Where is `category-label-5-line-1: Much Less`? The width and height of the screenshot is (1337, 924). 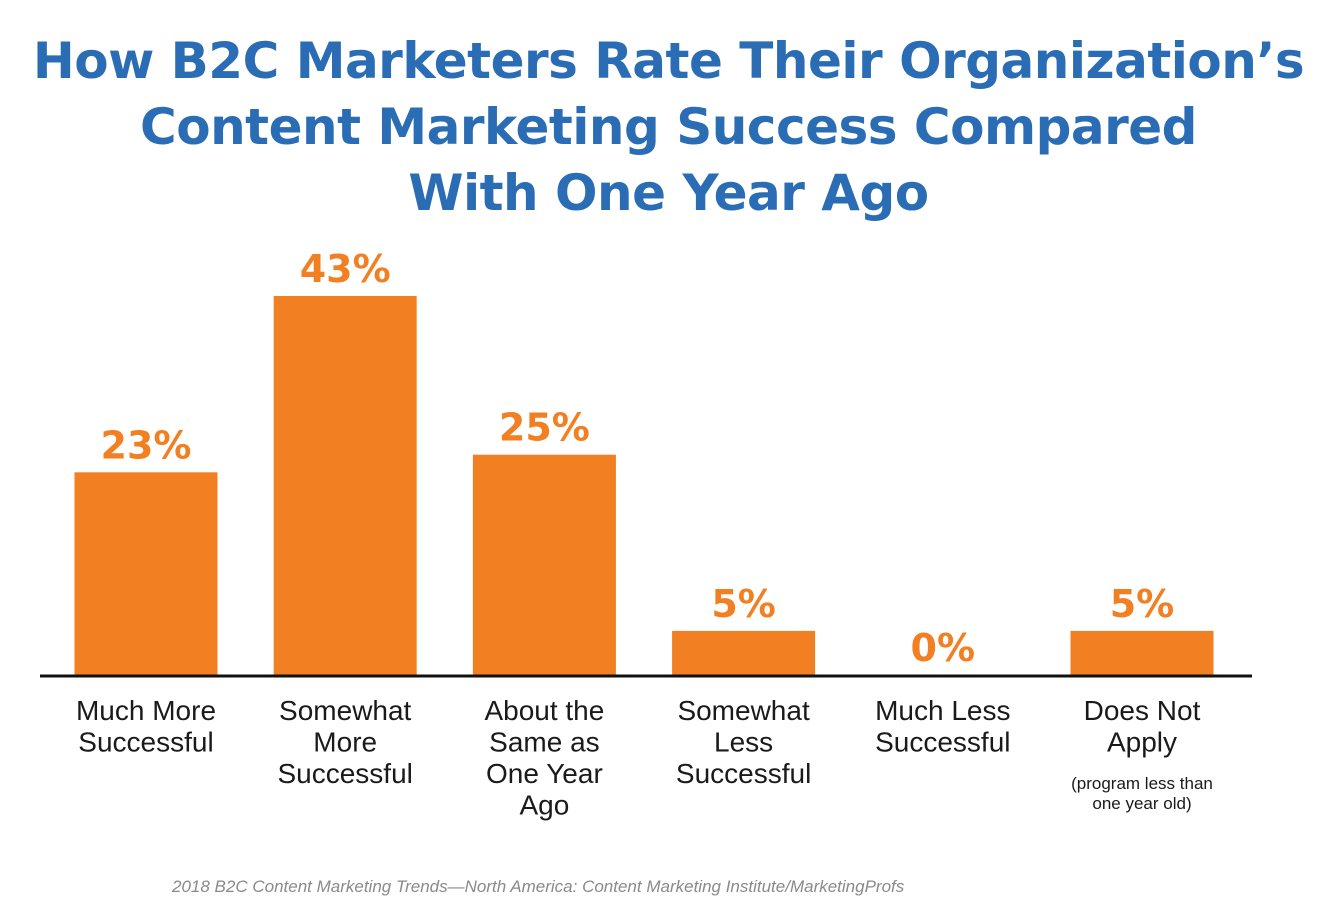 category-label-5-line-1: Much Less is located at coordinates (942, 710).